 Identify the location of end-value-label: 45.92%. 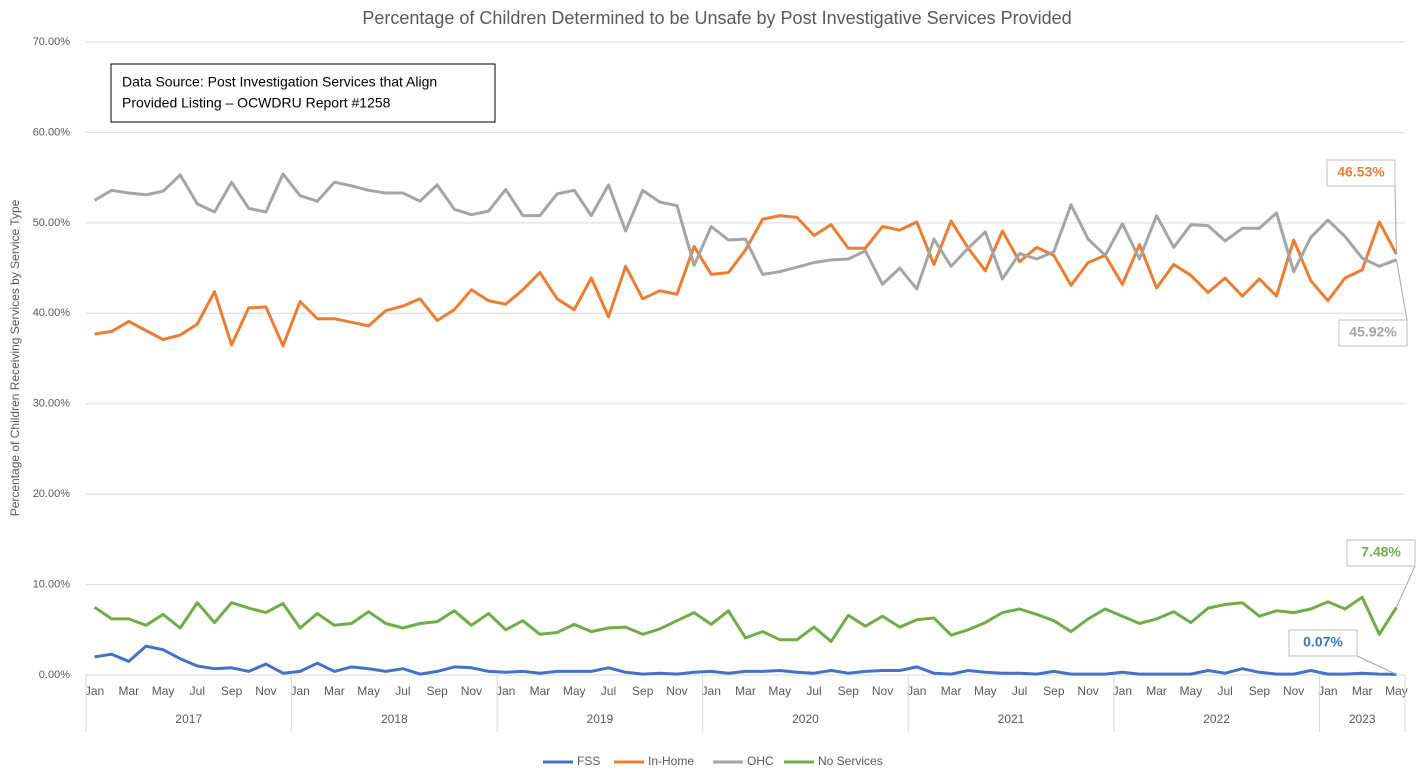
(1373, 332).